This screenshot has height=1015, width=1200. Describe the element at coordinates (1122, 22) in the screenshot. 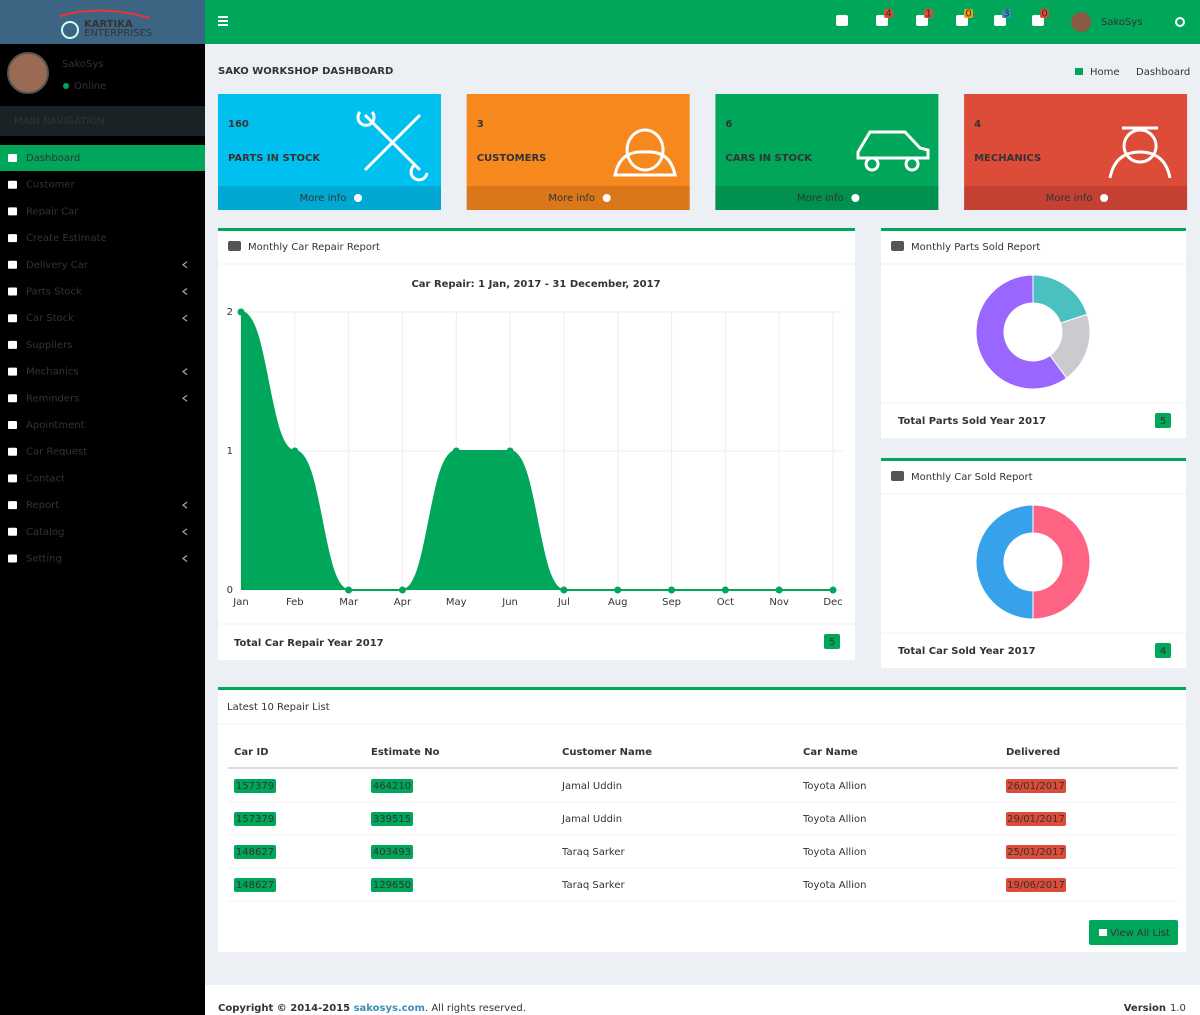

I see `top-username: SakoSys` at that location.